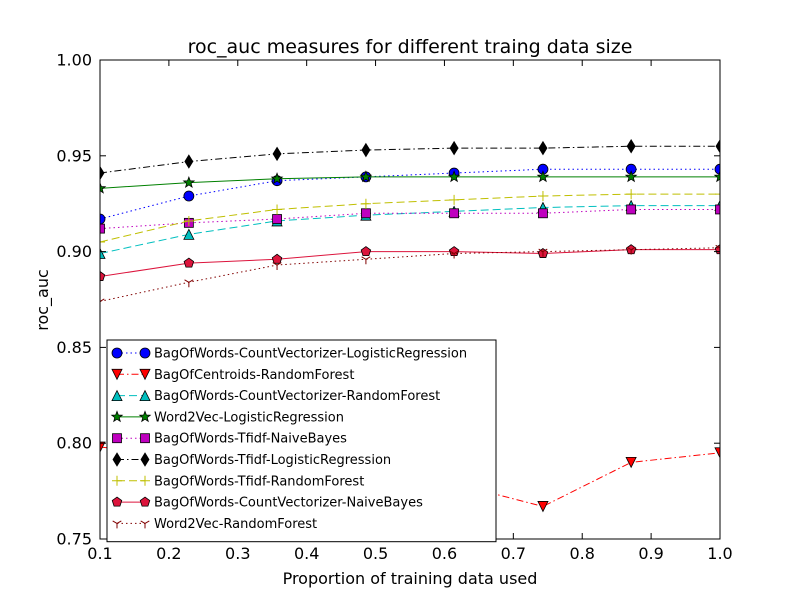 The height and width of the screenshot is (600, 800). What do you see at coordinates (74, 60) in the screenshot?
I see `y-tick-label: 1.00` at bounding box center [74, 60].